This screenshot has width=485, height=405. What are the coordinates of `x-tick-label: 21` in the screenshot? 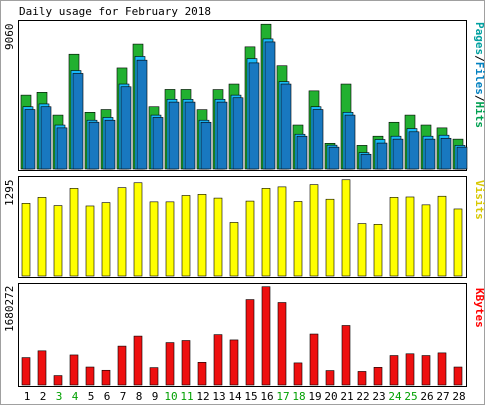 It's located at (346, 396).